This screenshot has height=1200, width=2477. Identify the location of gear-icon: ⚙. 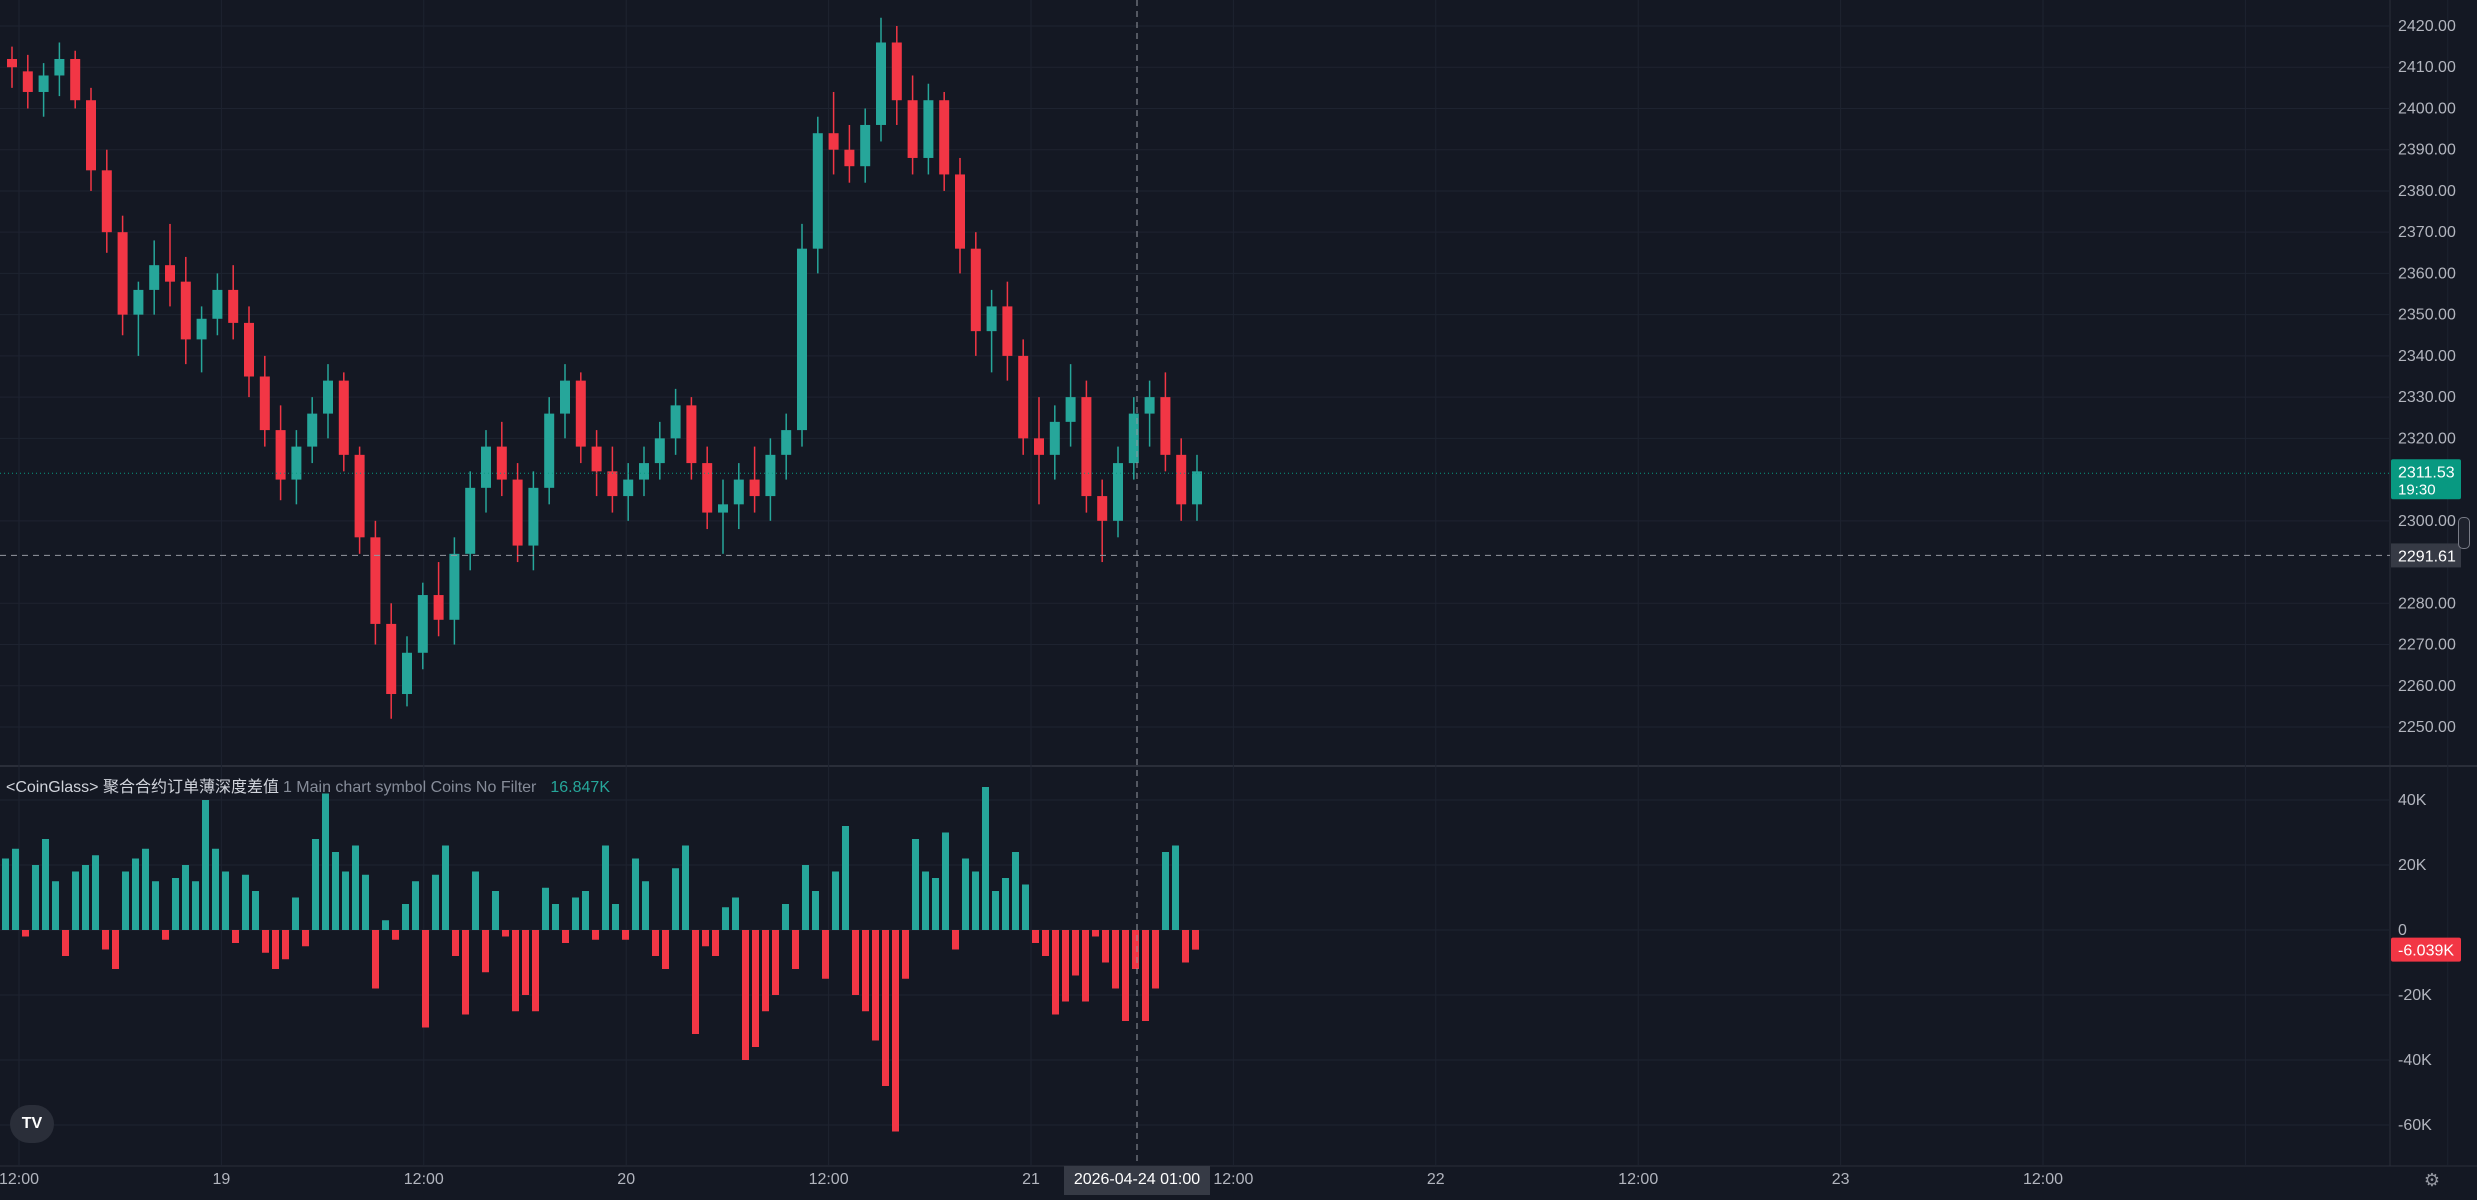
(2432, 1180).